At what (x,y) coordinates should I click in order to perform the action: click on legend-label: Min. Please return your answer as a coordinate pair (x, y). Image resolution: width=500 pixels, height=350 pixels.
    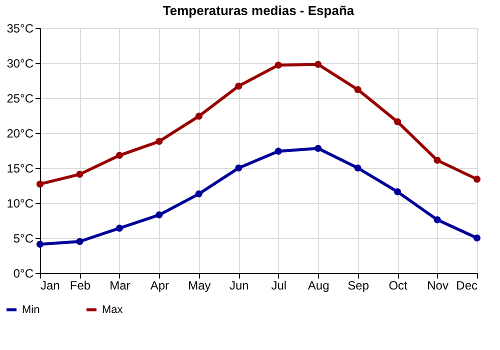
    Looking at the image, I should click on (31, 310).